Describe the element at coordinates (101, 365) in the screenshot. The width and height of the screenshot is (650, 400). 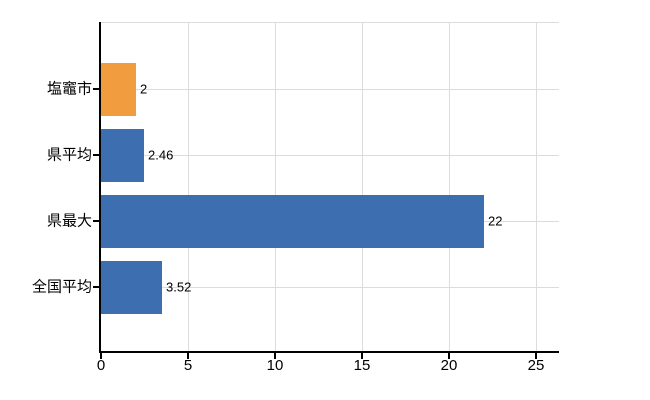
I see `x-axis-tick-label: 0` at that location.